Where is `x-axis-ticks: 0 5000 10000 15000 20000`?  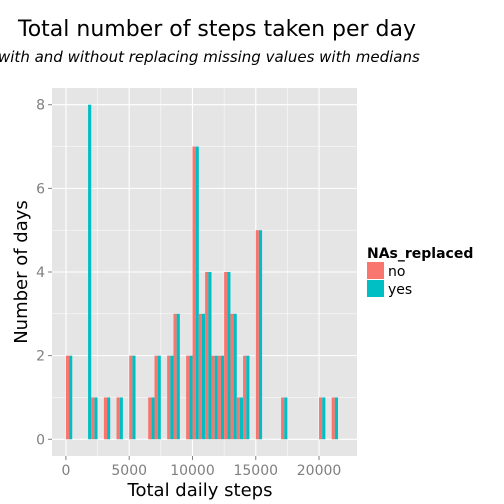 x-axis-ticks: 0 5000 10000 15000 20000 is located at coordinates (201, 467).